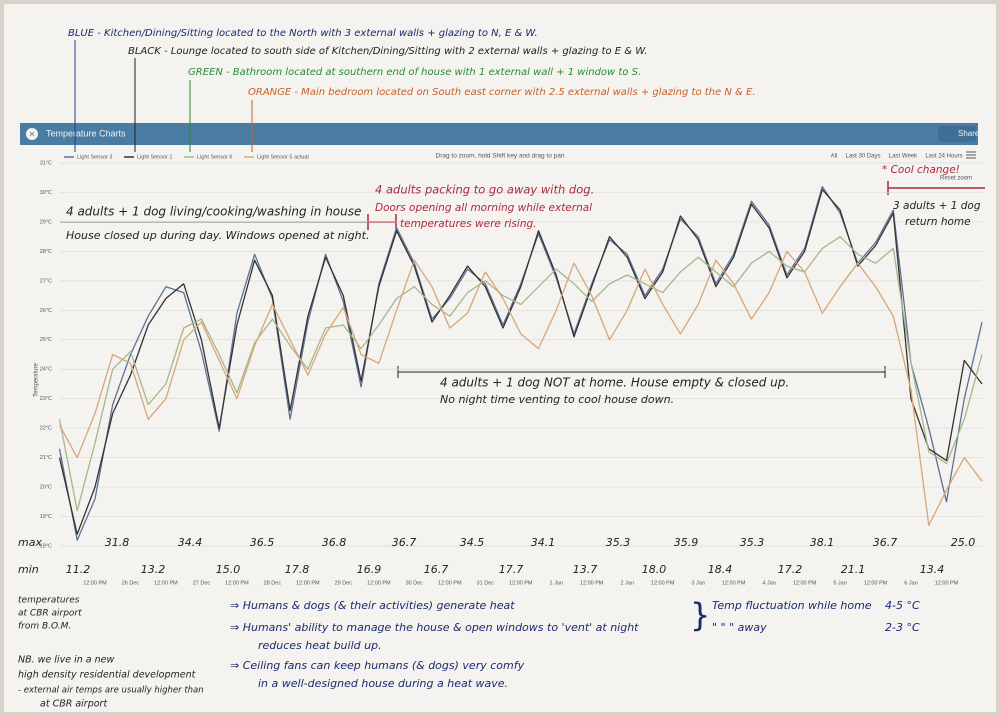  I want to click on max-value: 34.1, so click(543, 542).